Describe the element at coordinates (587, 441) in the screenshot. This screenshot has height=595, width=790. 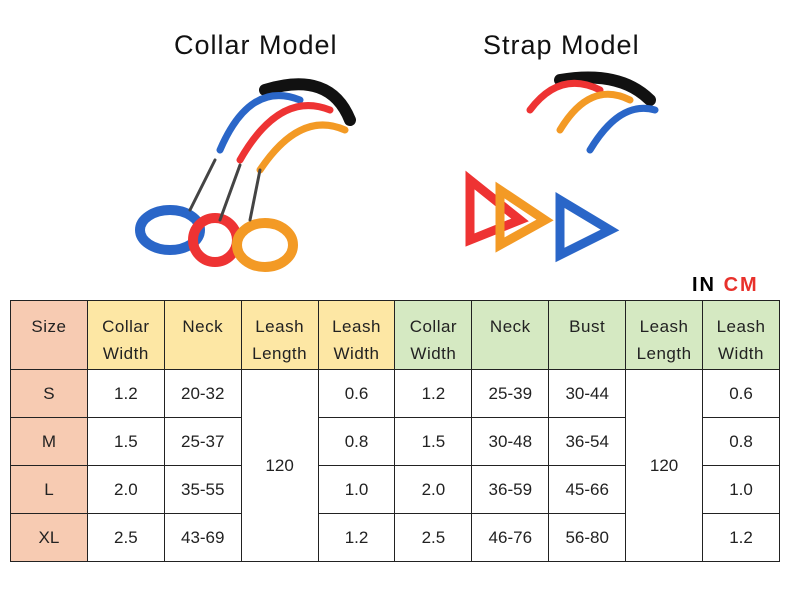
I see `value-cell: 36-54` at that location.